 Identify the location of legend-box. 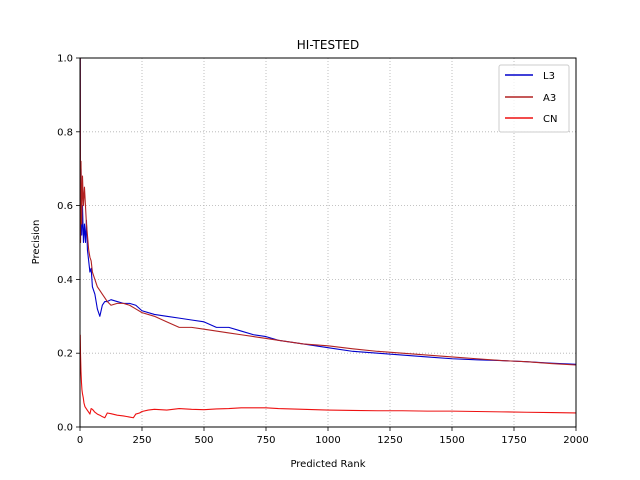
(534, 98).